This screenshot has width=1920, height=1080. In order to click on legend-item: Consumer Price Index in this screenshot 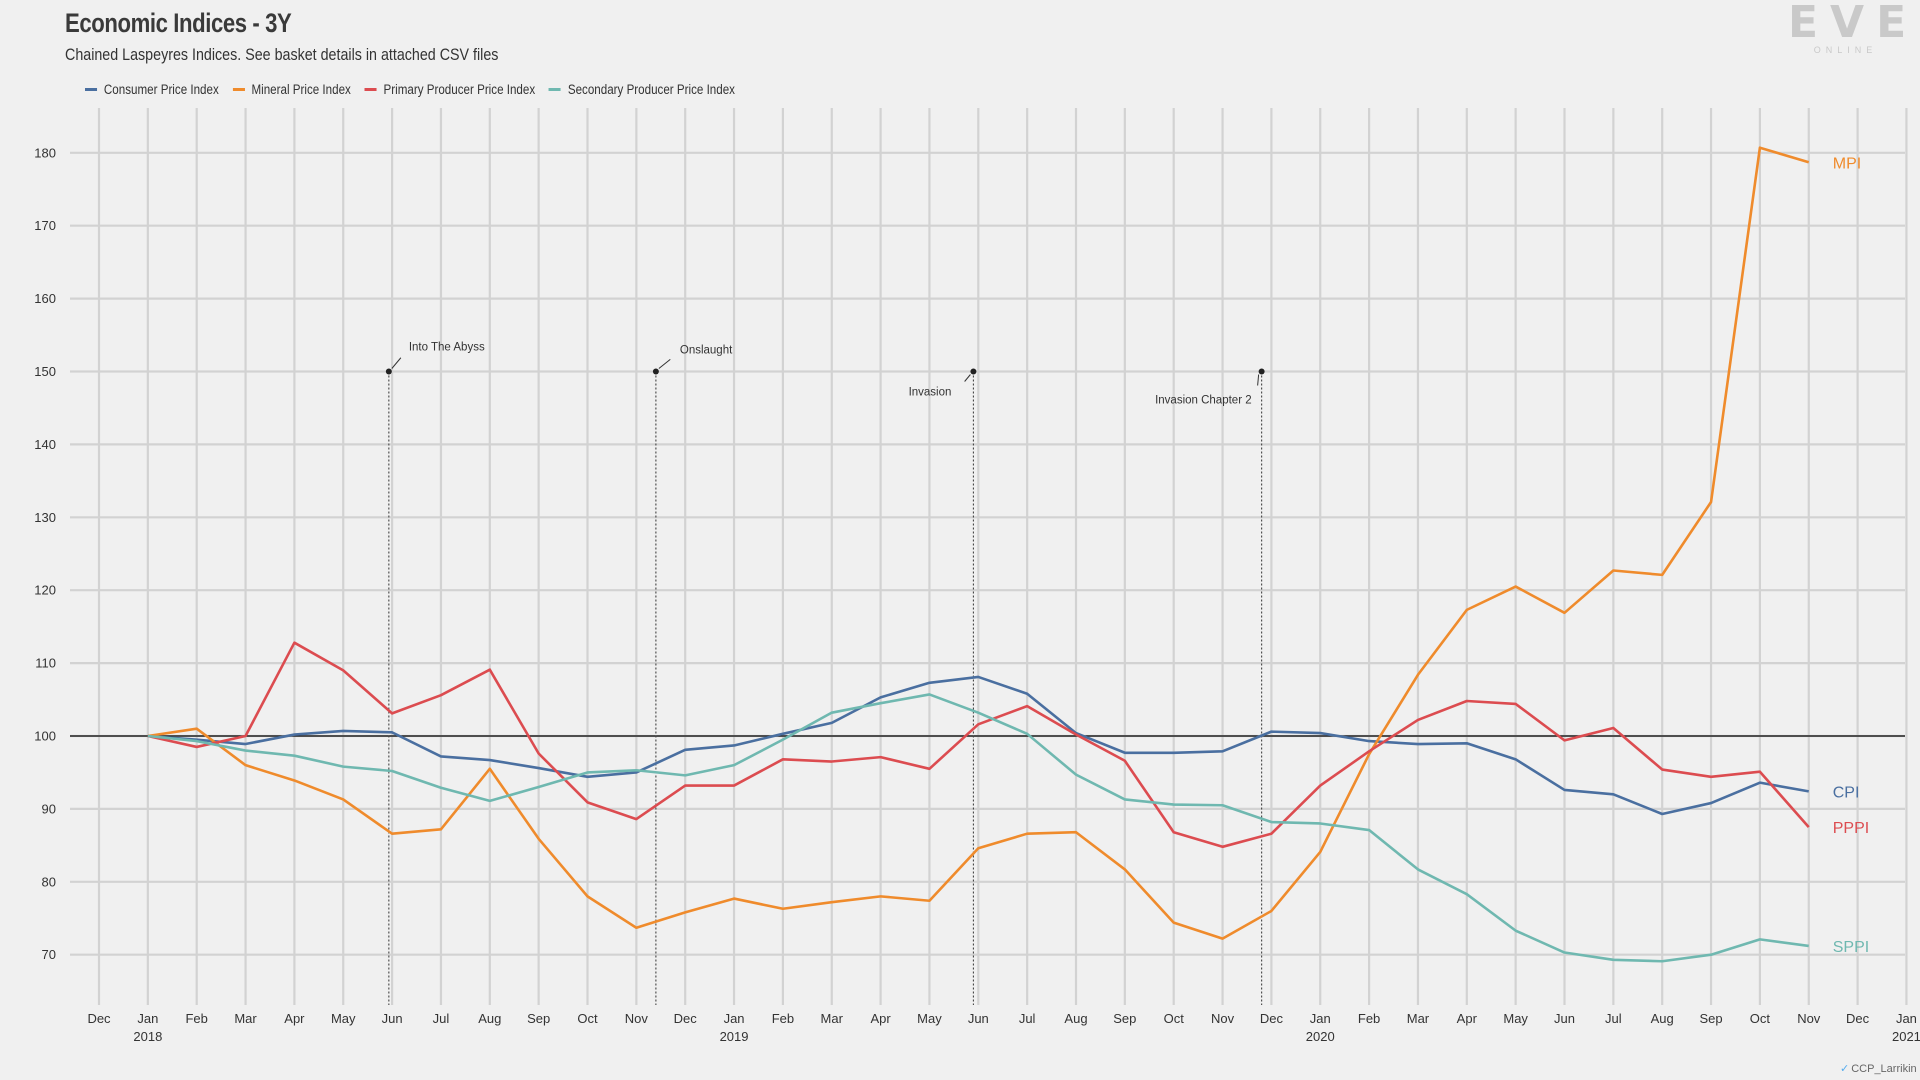, I will do `click(152, 89)`.